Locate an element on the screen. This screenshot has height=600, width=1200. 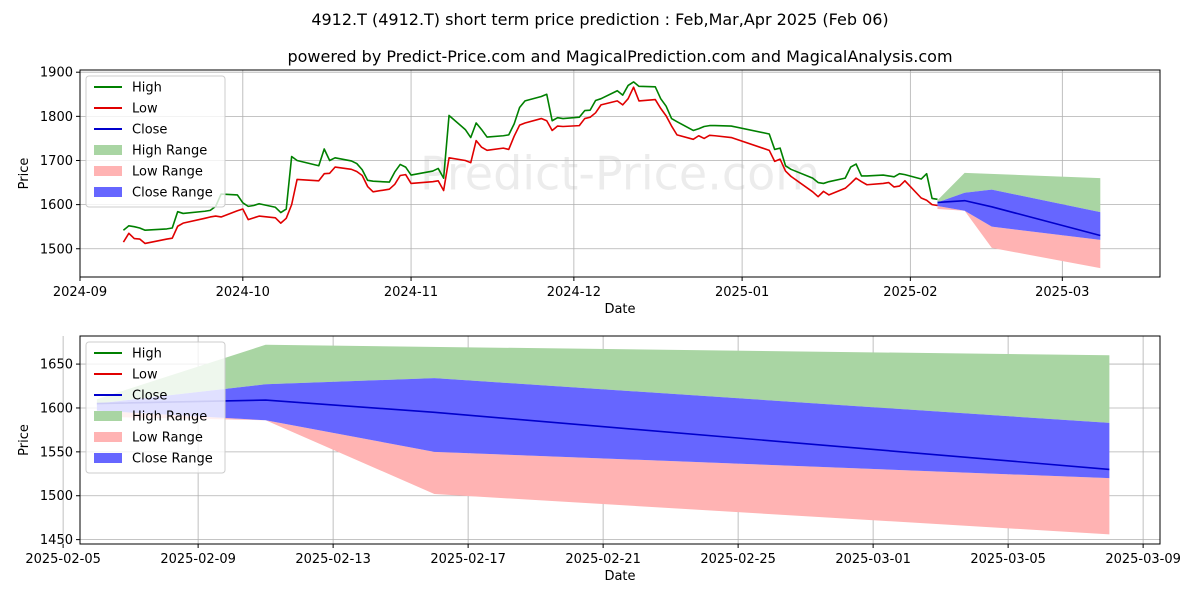
y-tick-label: 1700 is located at coordinates (56, 161).